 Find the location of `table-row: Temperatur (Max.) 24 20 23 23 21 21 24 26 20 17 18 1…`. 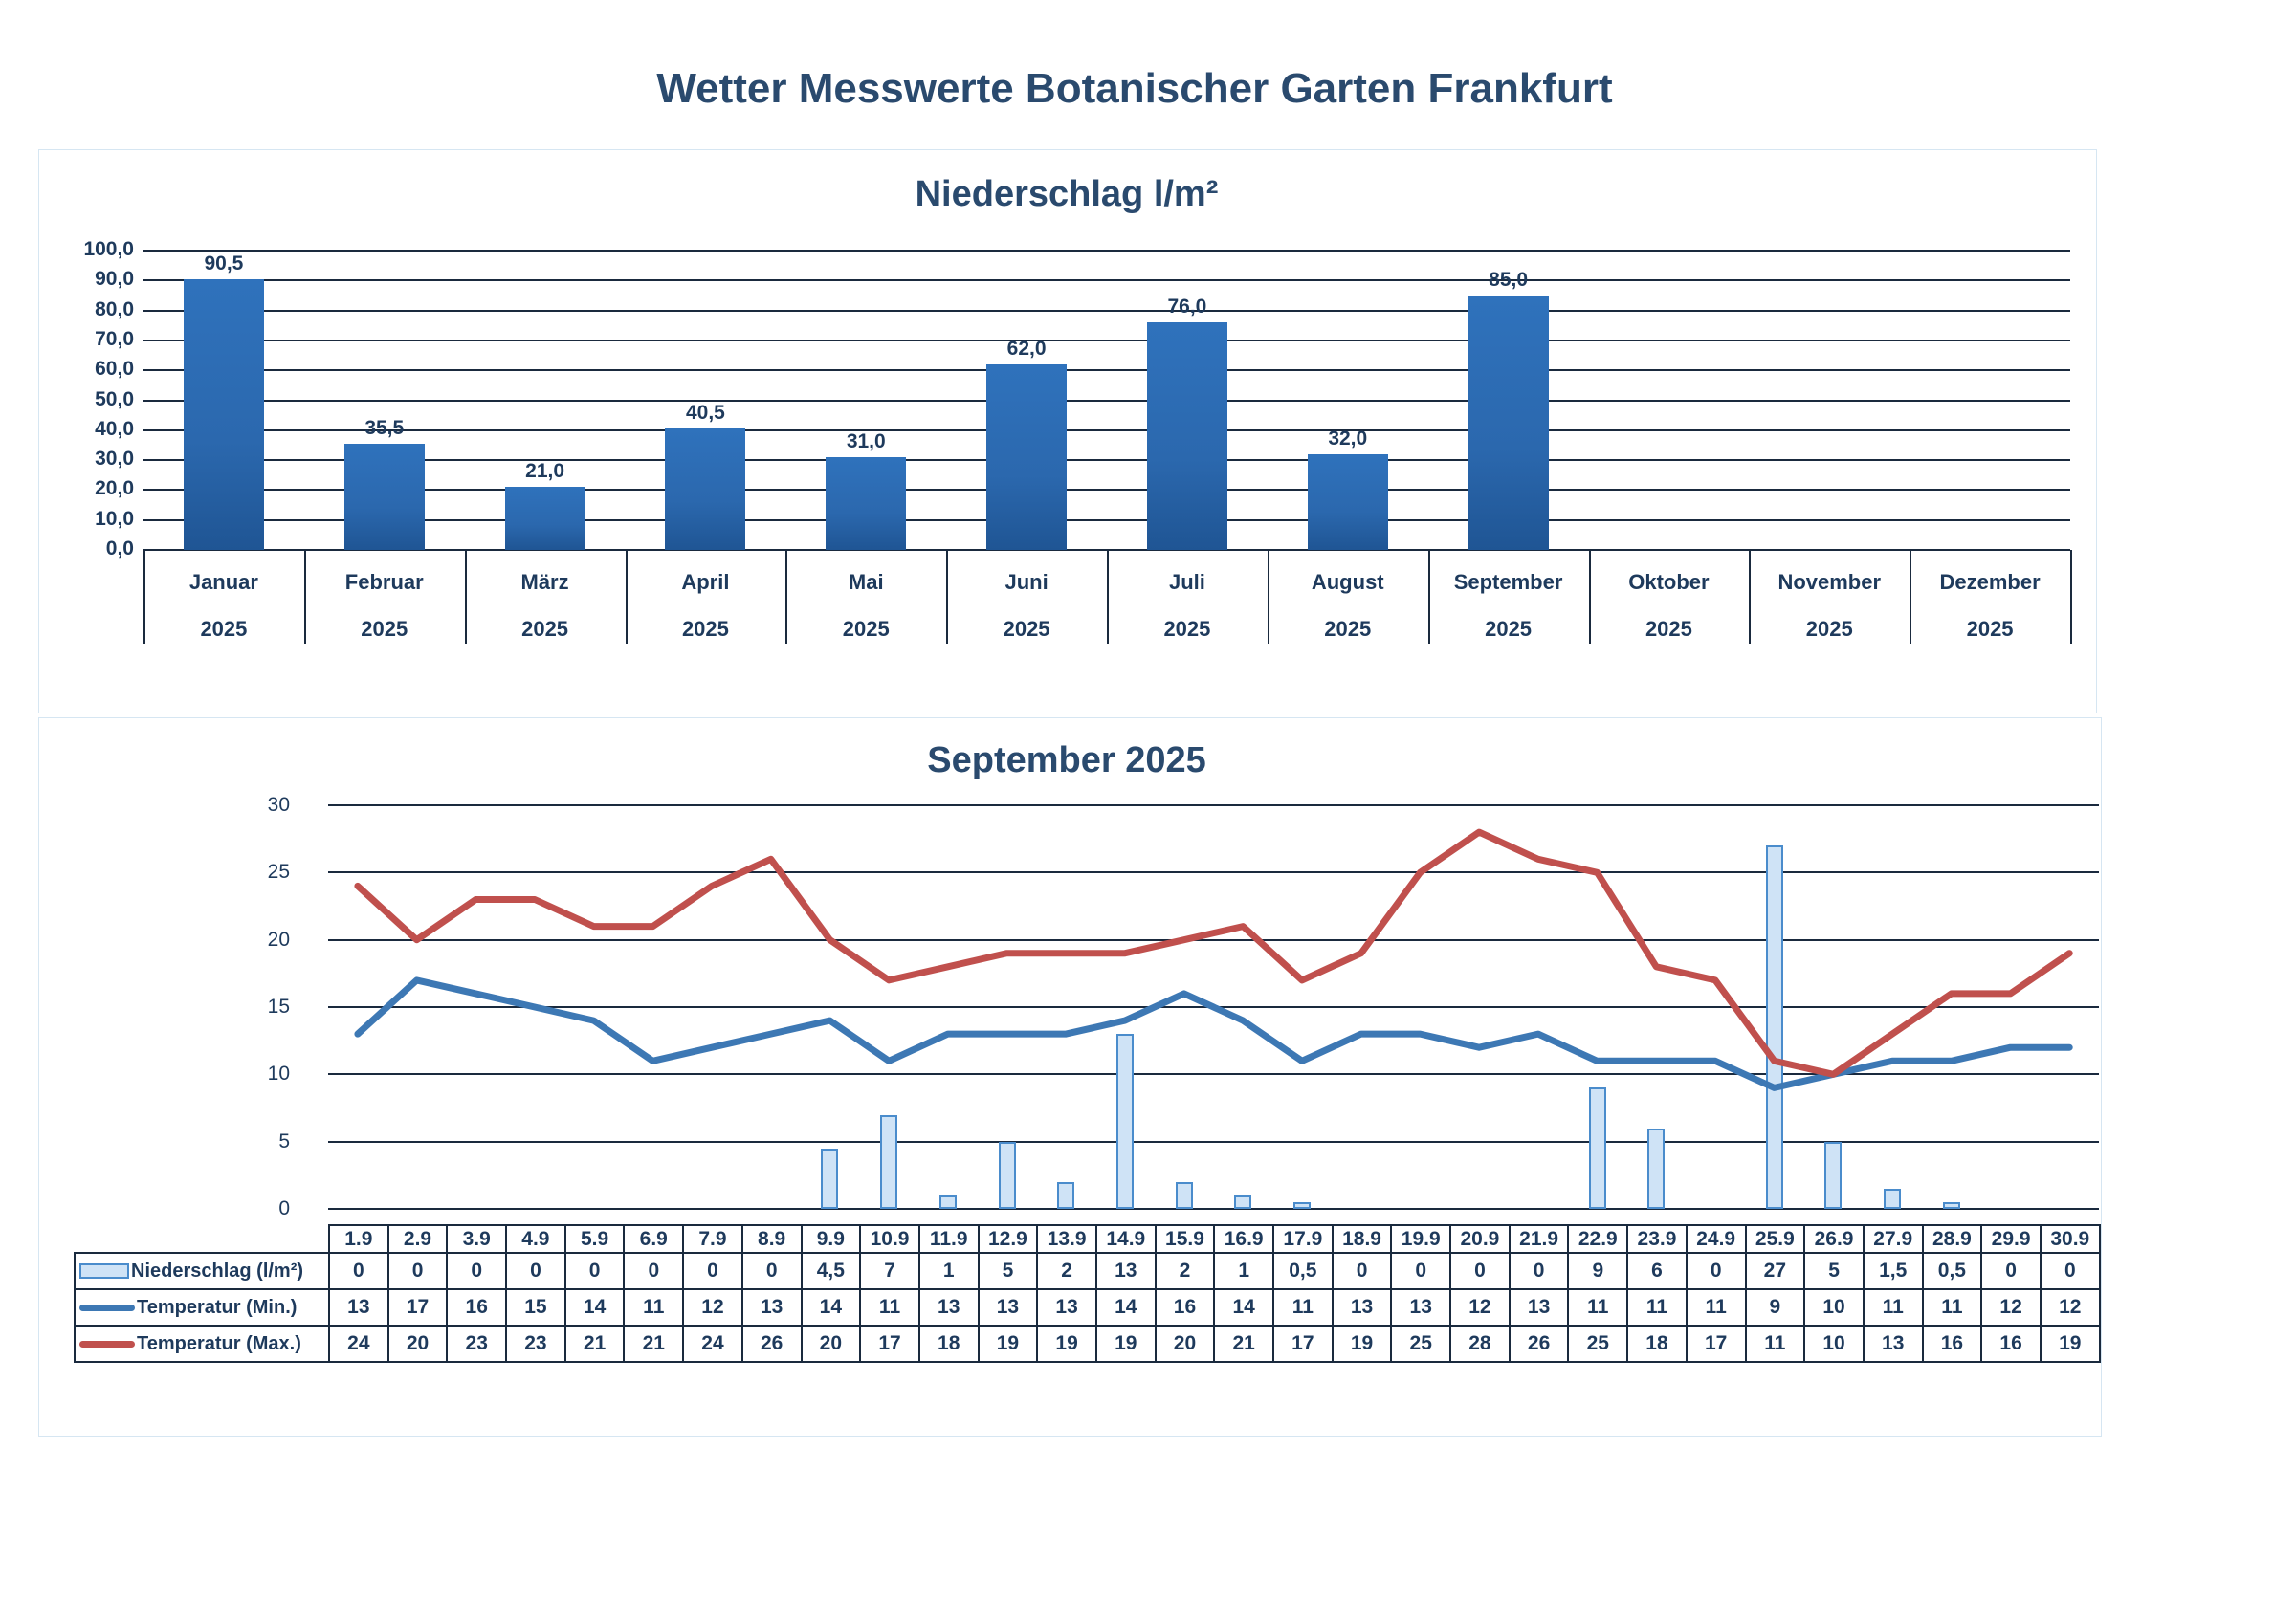

table-row: Temperatur (Max.) 24 20 23 23 21 21 24 26 20 17 18 1… is located at coordinates (1088, 1344).